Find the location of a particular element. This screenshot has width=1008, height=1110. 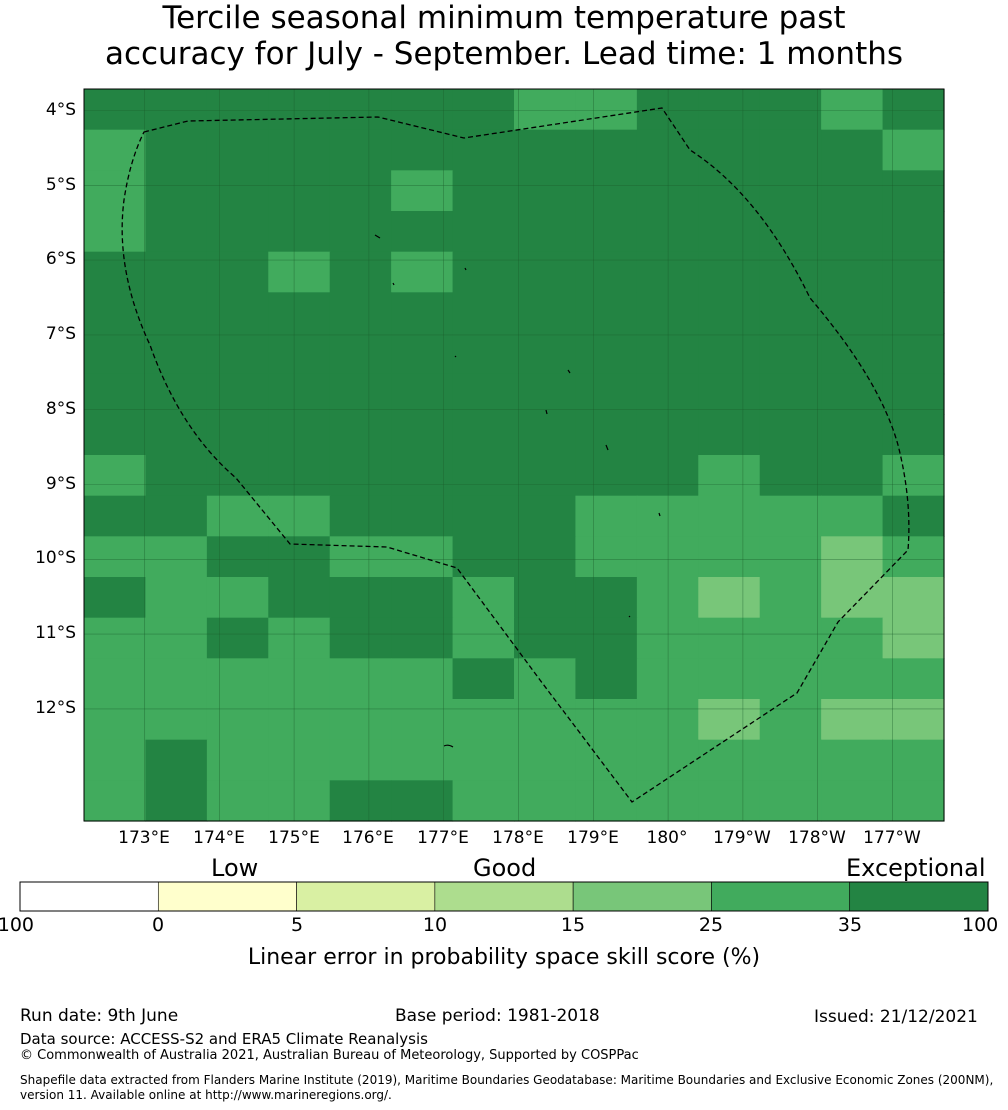

colorbar-segment is located at coordinates (89, 896).